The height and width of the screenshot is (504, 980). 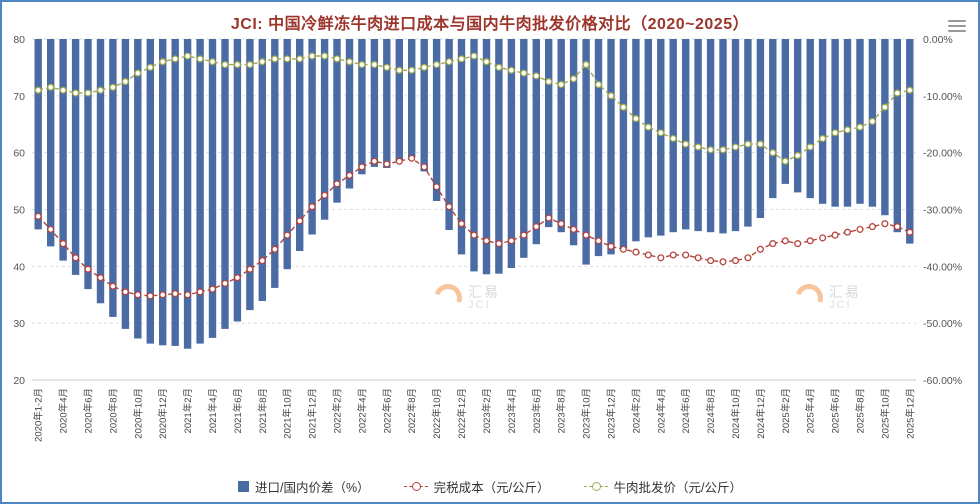 I want to click on svg-text: 2023年4月, so click(x=512, y=410).